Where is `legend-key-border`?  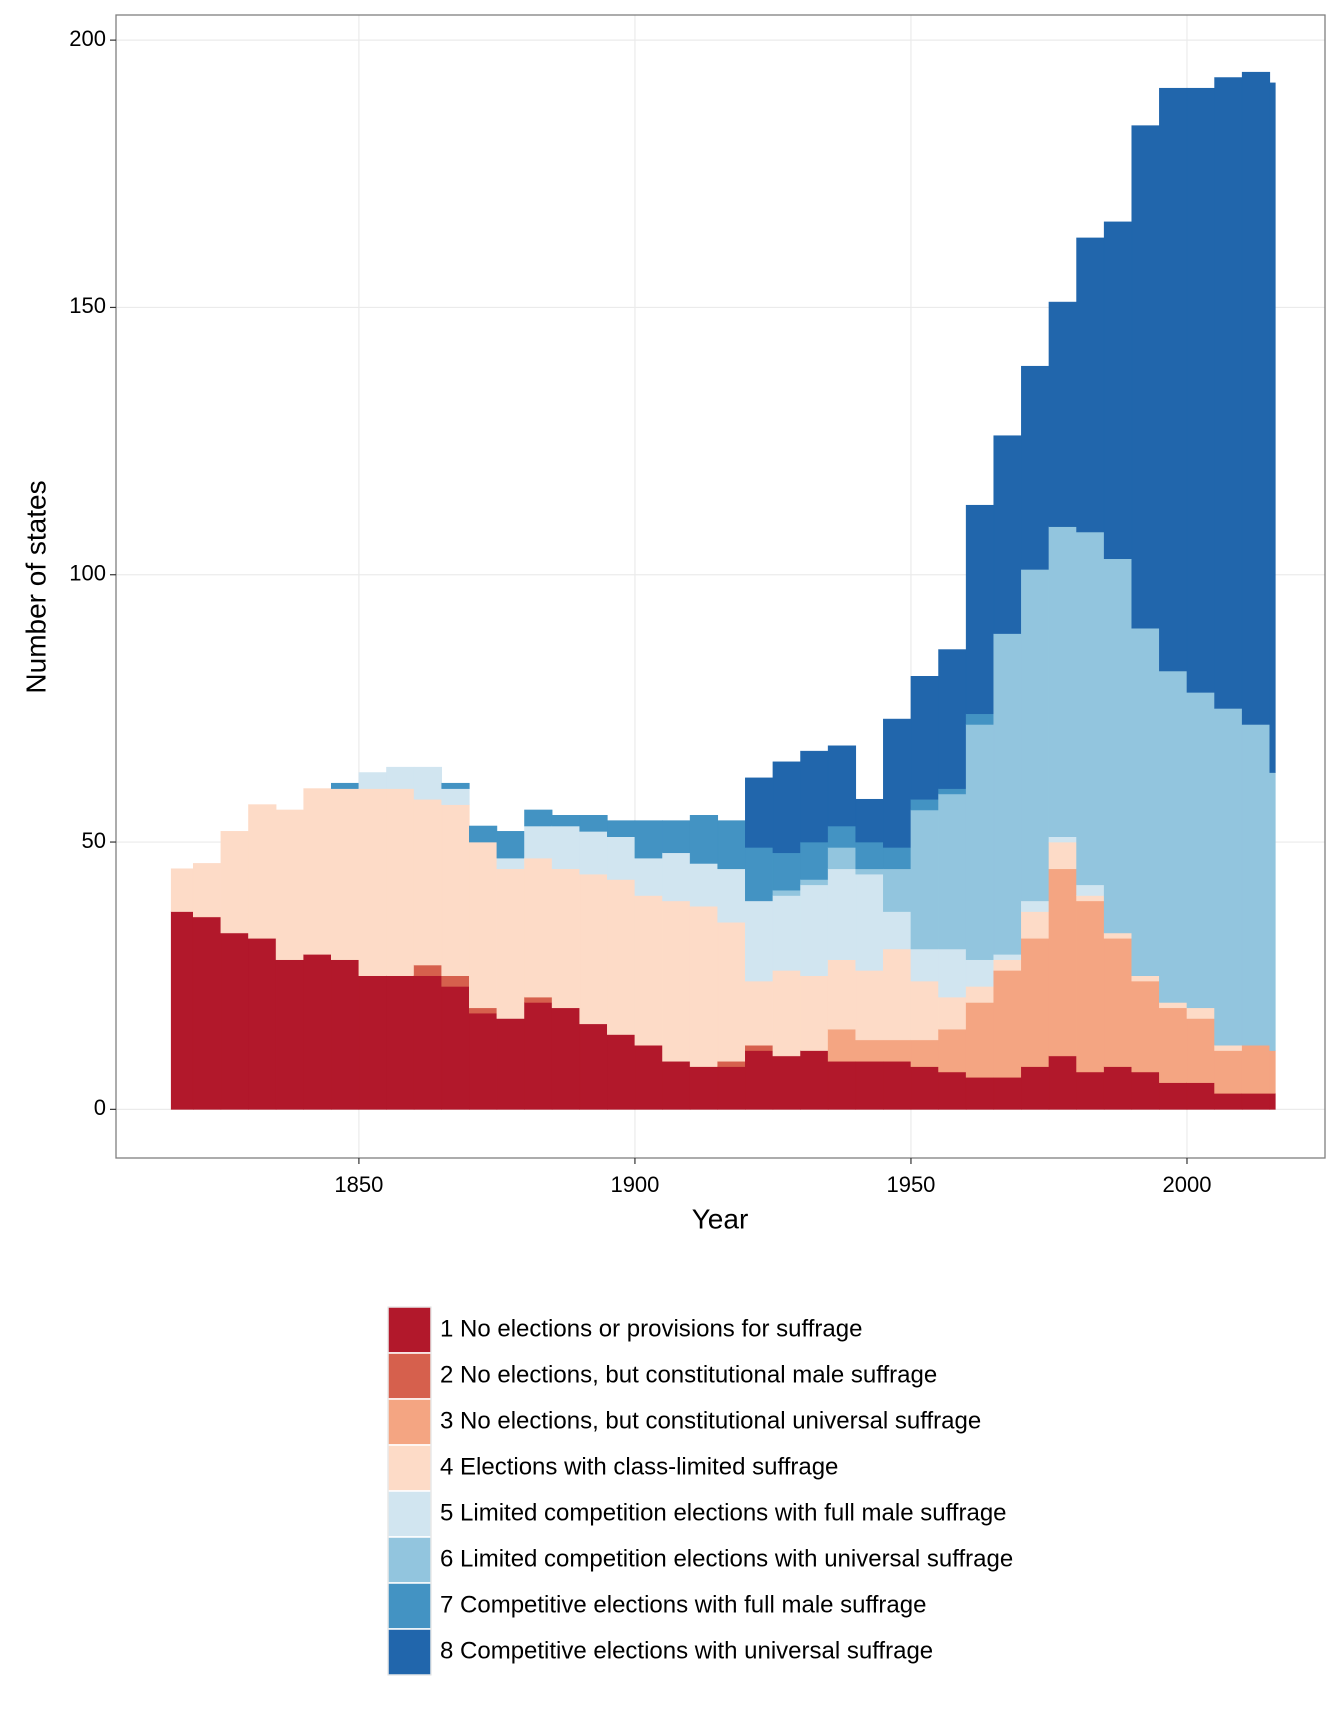 legend-key-border is located at coordinates (409, 1491).